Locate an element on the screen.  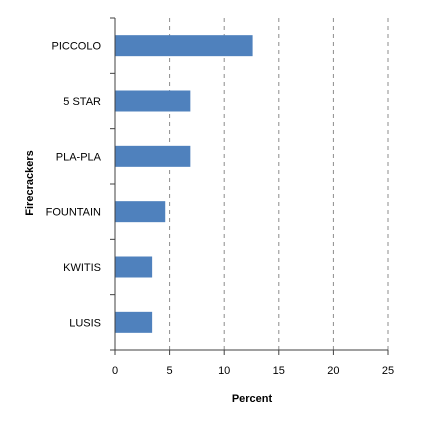
x-tick-label: 15 is located at coordinates (279, 371).